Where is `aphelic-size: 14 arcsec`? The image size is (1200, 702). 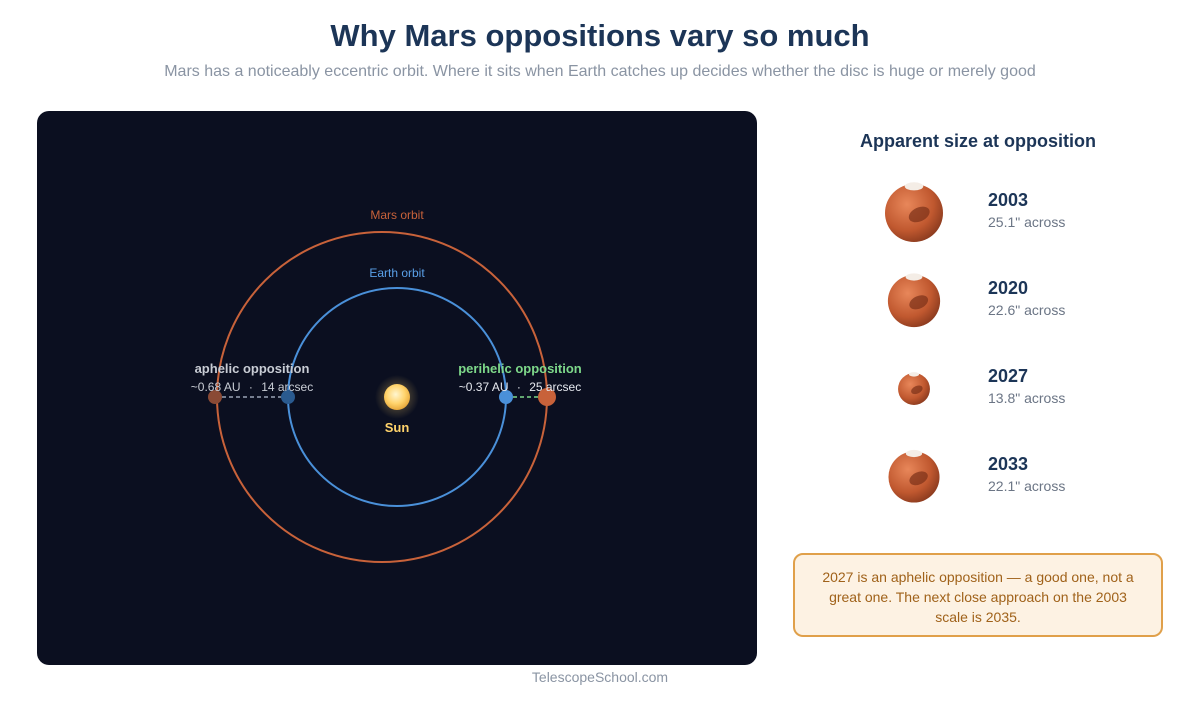 aphelic-size: 14 arcsec is located at coordinates (287, 387).